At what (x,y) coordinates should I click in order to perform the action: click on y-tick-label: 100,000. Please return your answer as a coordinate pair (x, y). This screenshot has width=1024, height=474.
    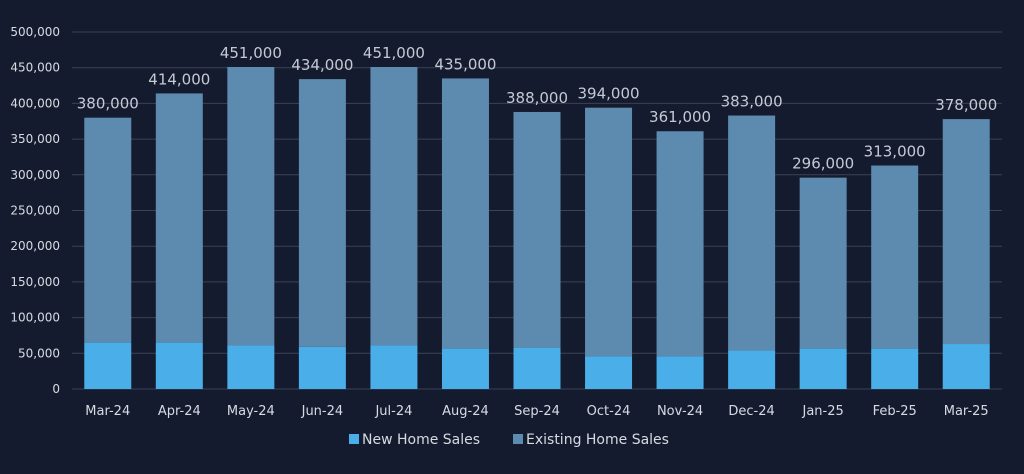
    Looking at the image, I should click on (35, 318).